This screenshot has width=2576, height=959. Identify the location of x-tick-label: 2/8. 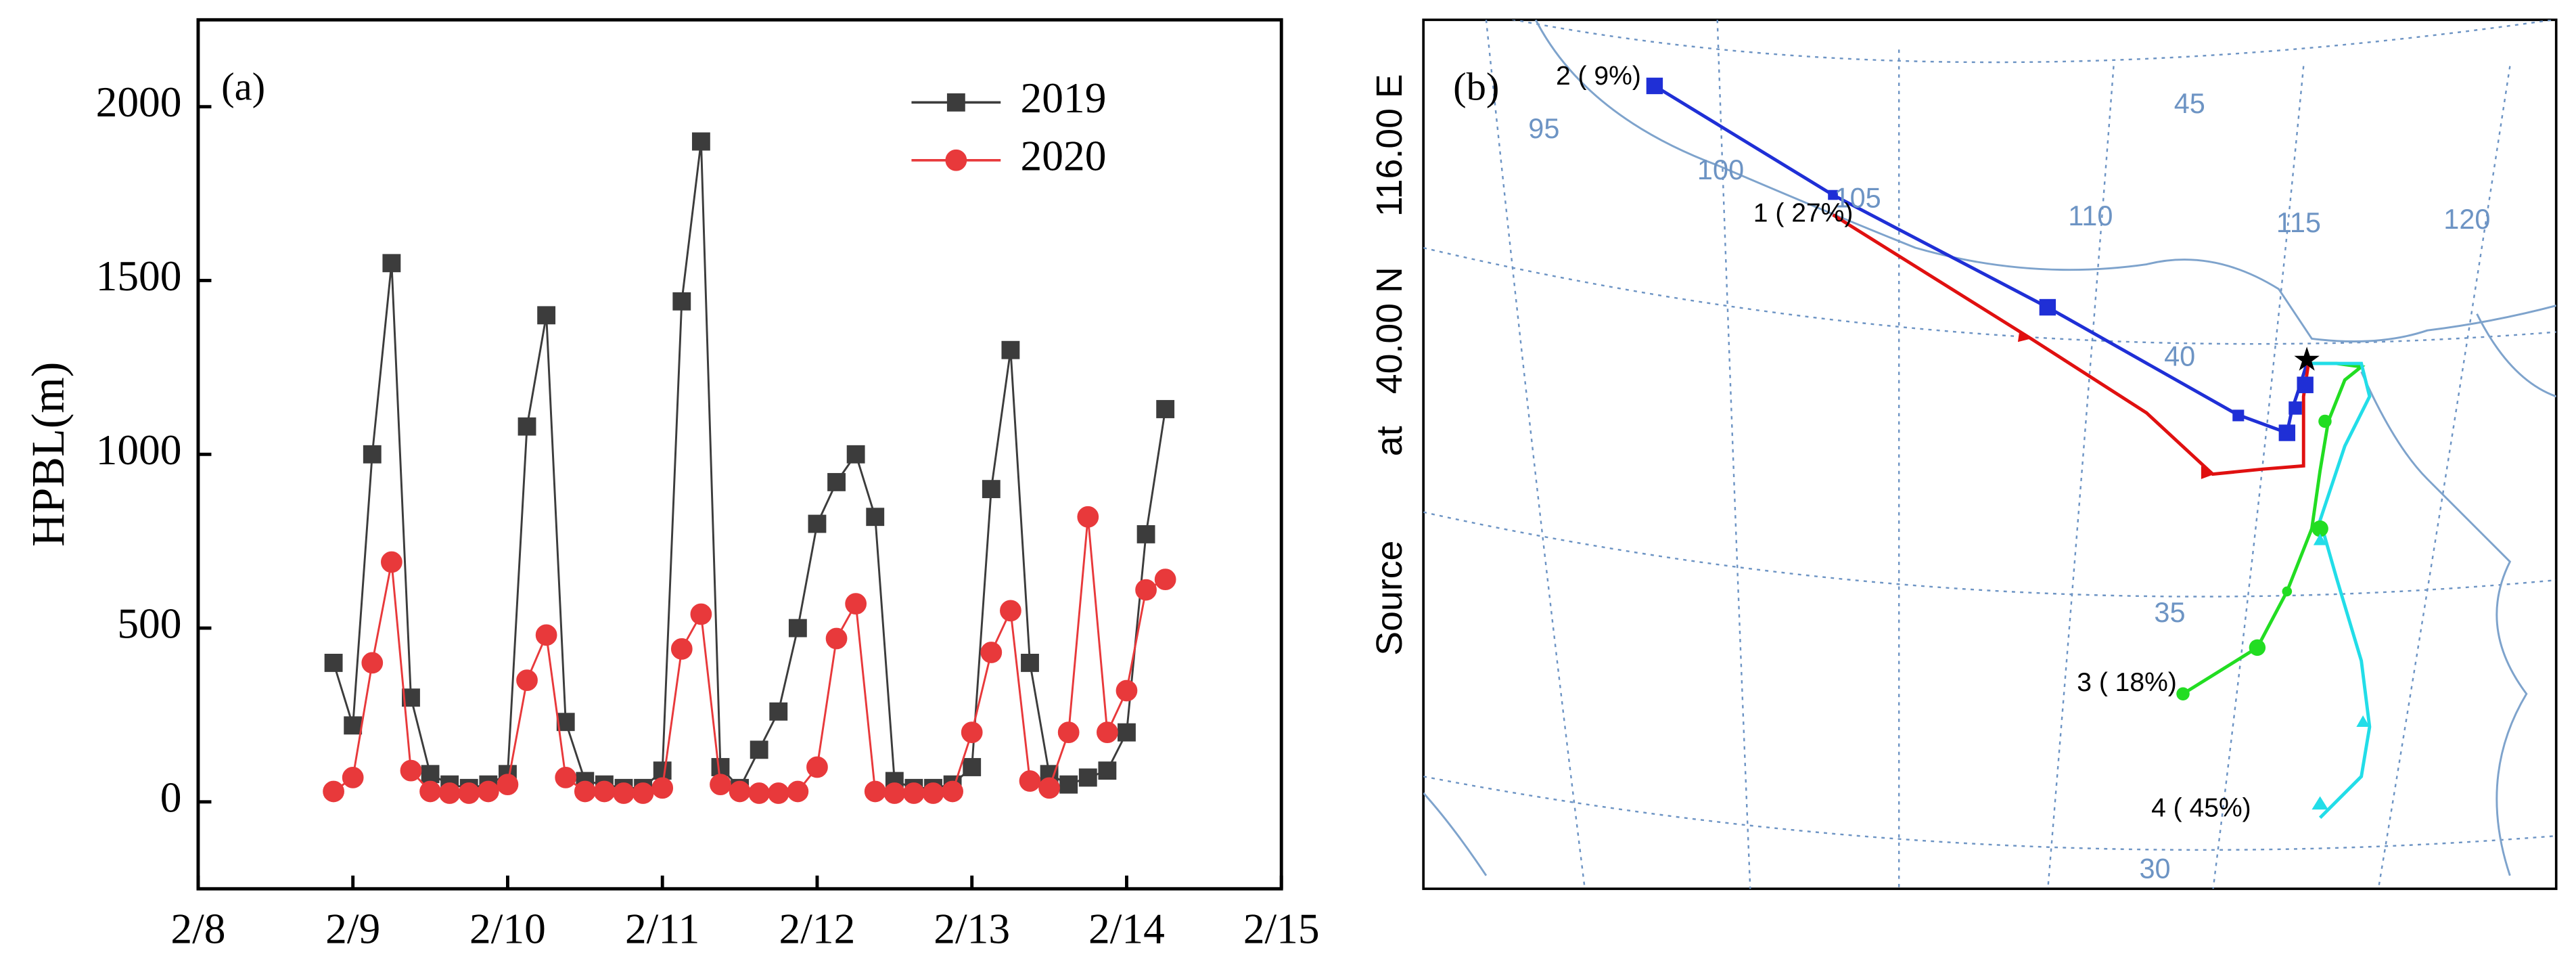
(197, 929).